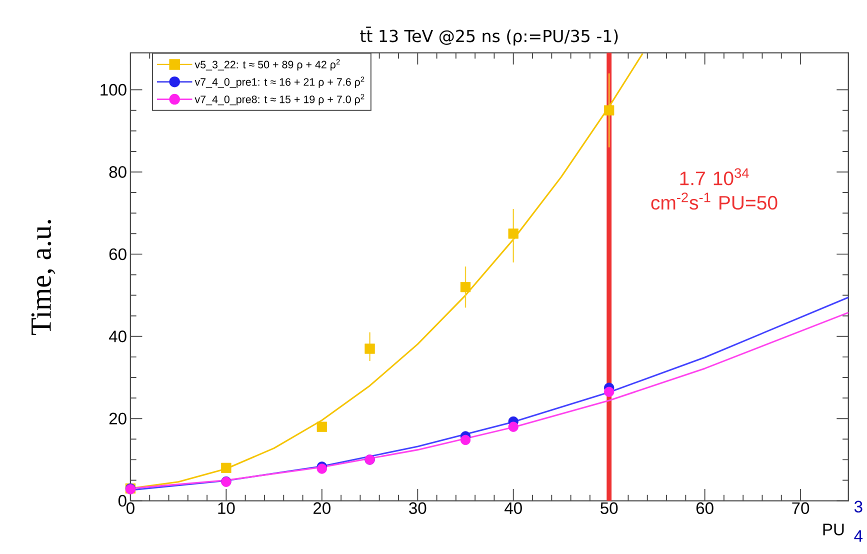 The width and height of the screenshot is (867, 554). What do you see at coordinates (801, 508) in the screenshot?
I see `x-tick-label: 70` at bounding box center [801, 508].